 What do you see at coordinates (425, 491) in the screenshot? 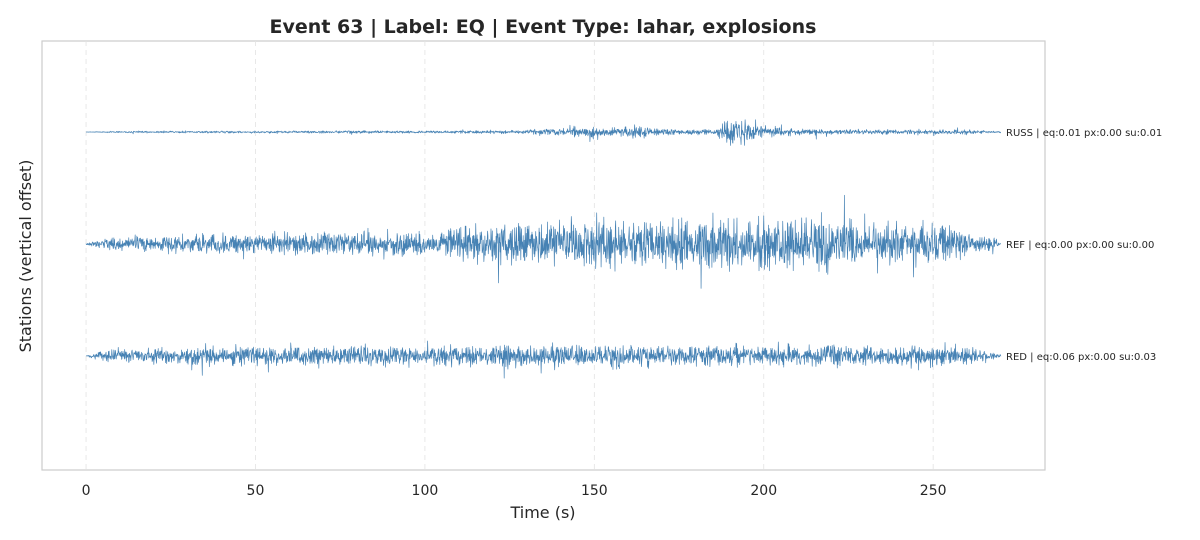
I see `x-tick-label: 100` at bounding box center [425, 491].